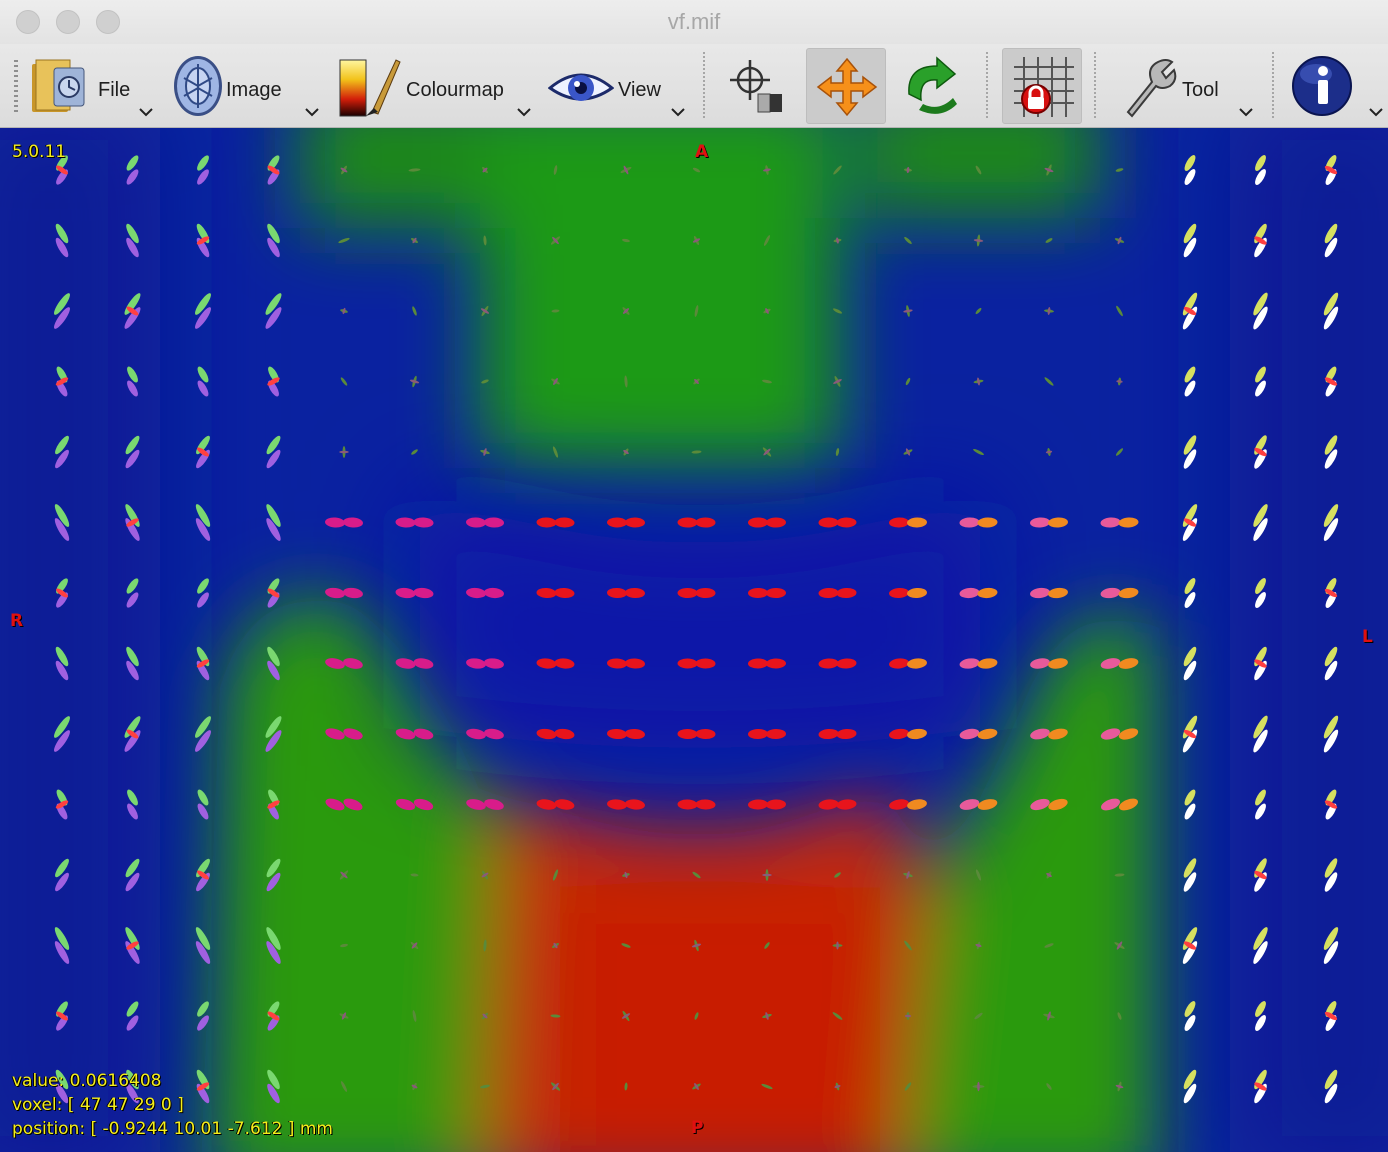 This screenshot has width=1388, height=1152. I want to click on image-menu-button: Image, so click(249, 86).